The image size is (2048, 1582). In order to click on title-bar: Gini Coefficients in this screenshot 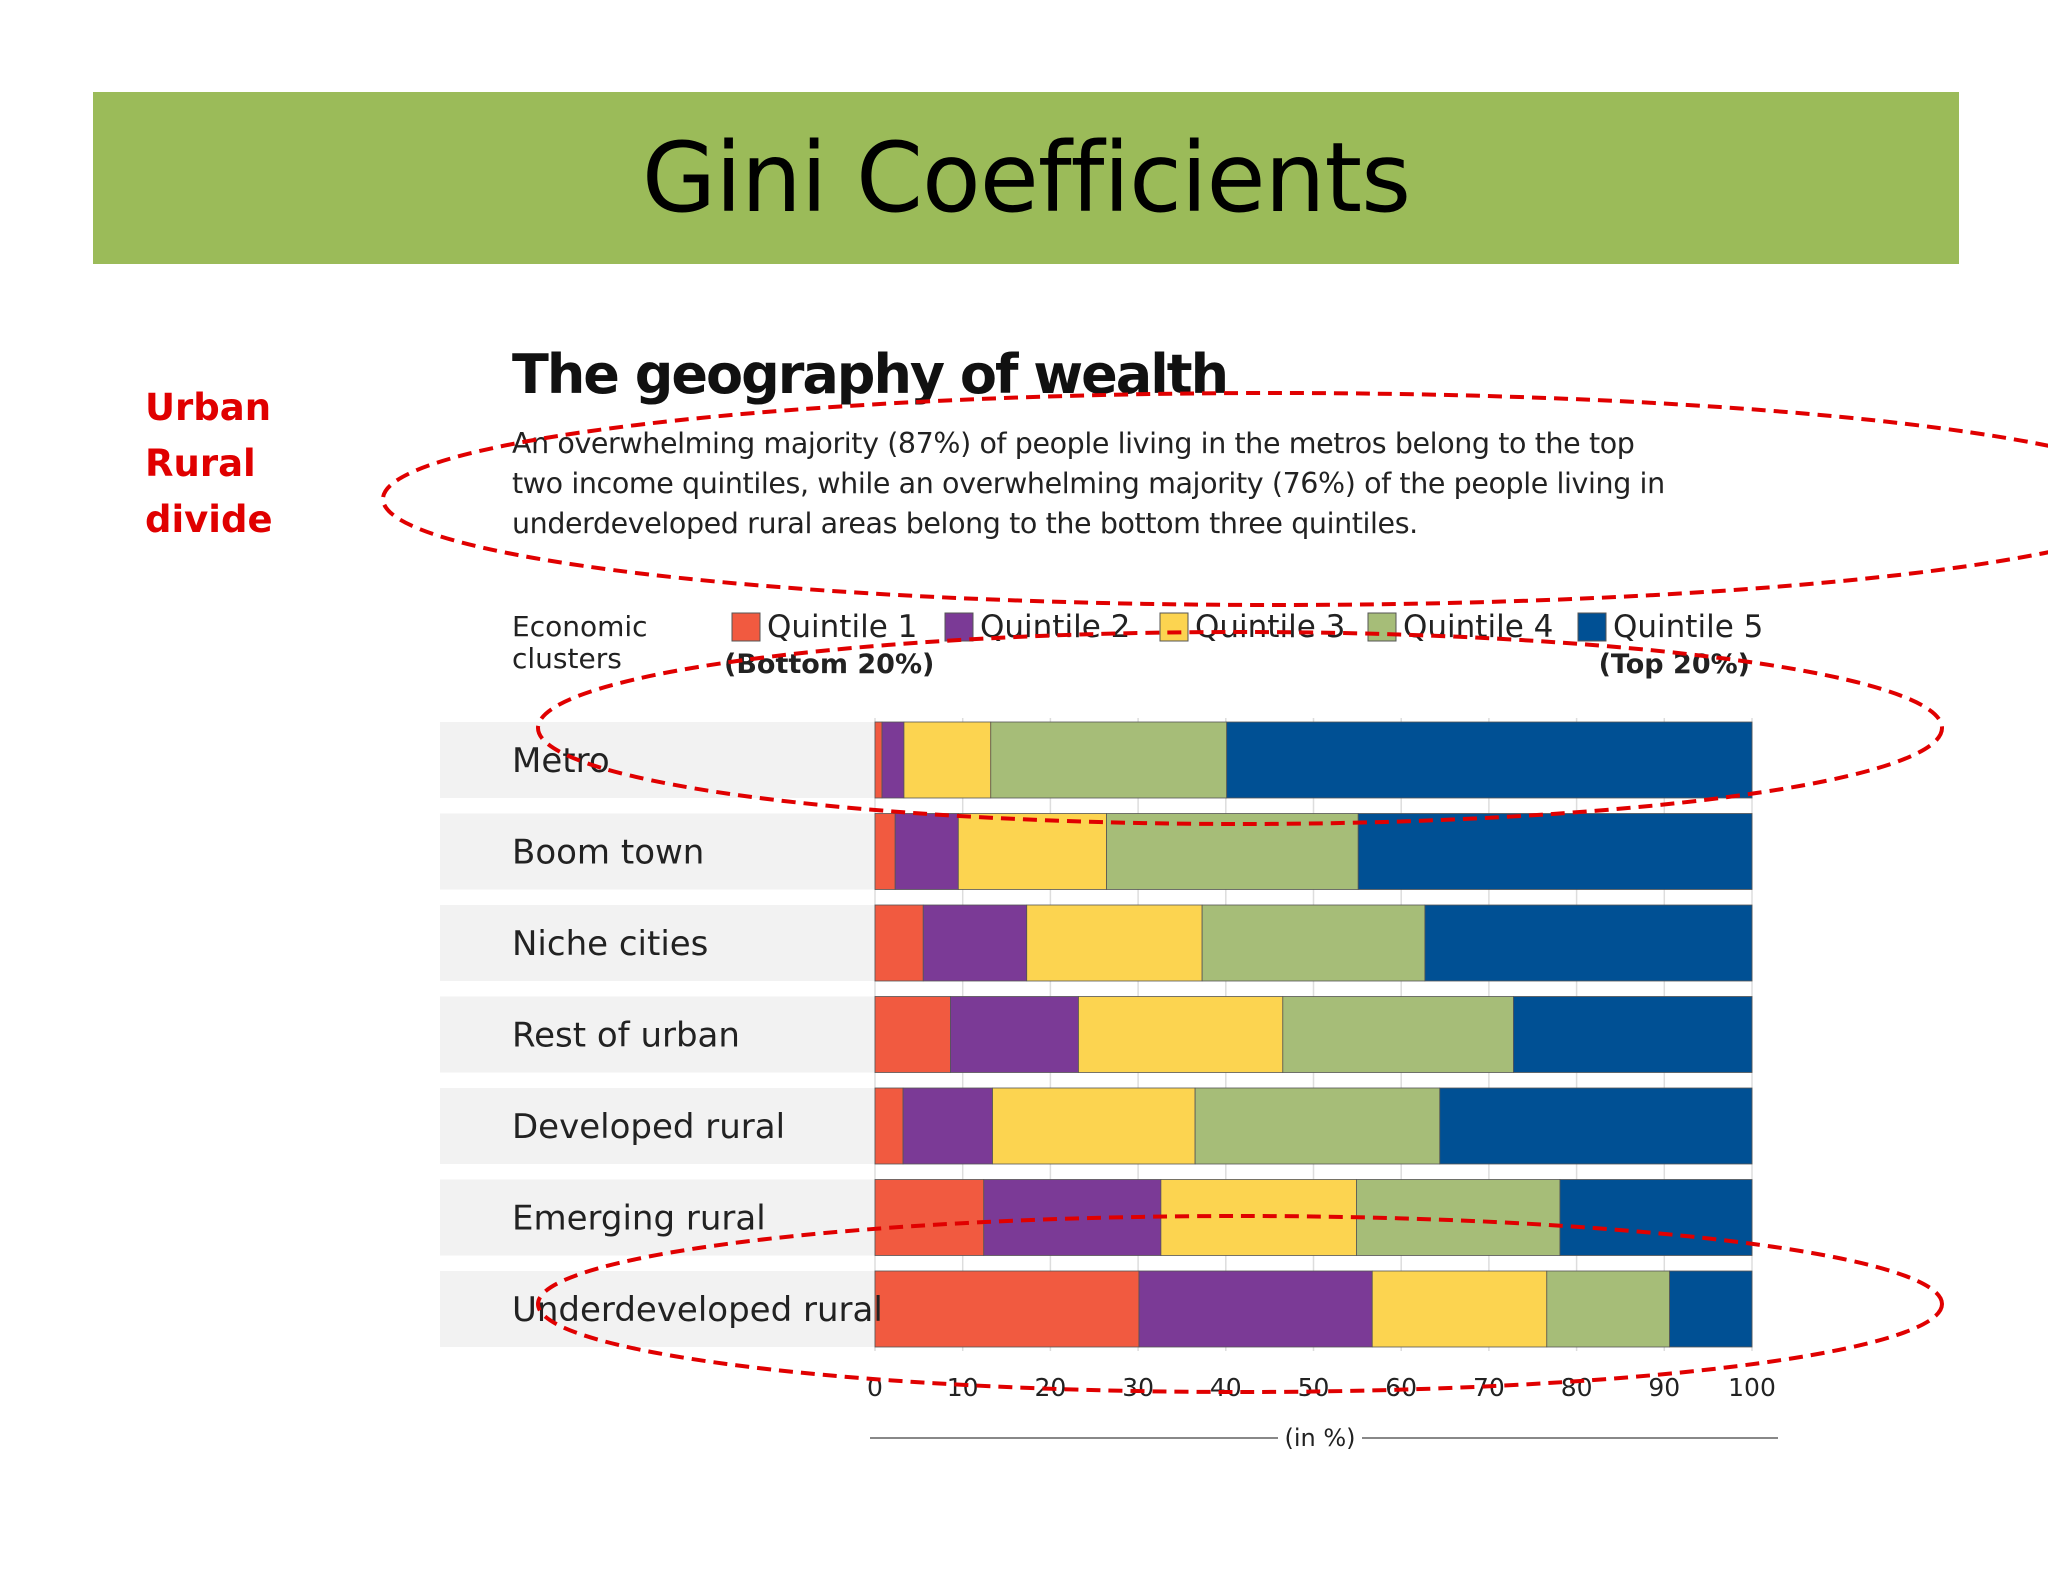, I will do `click(1026, 178)`.